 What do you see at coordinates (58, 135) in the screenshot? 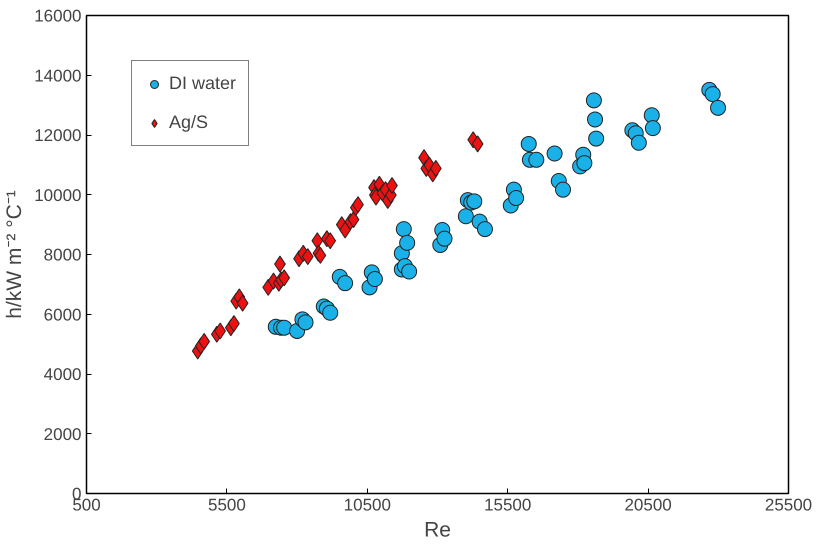
I see `y-tick-label: 12000` at bounding box center [58, 135].